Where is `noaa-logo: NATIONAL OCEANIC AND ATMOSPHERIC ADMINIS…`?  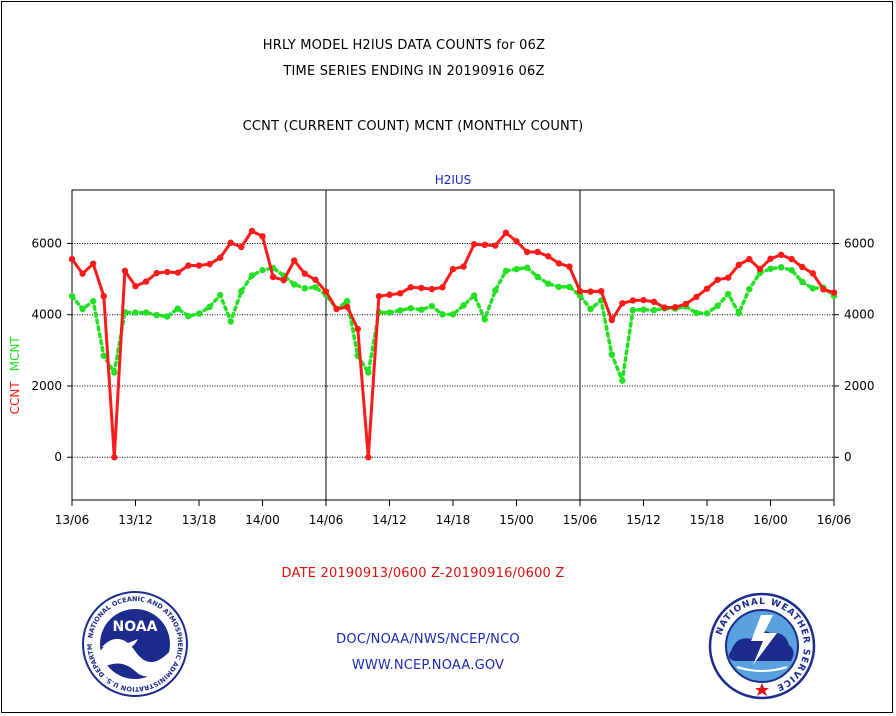 noaa-logo: NATIONAL OCEANIC AND ATMOSPHERIC ADMINIS… is located at coordinates (134, 643).